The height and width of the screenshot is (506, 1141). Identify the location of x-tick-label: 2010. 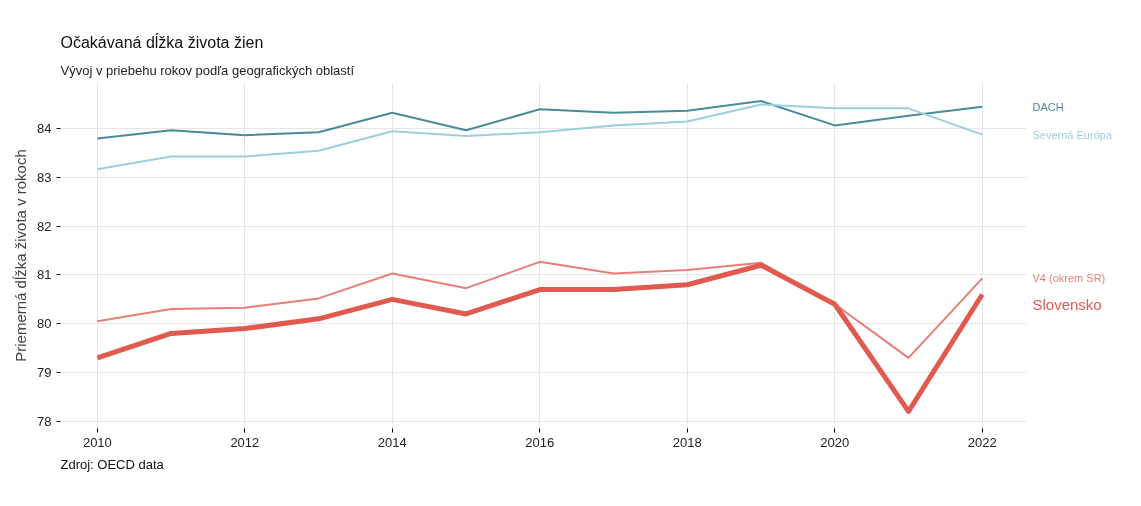
(97, 442).